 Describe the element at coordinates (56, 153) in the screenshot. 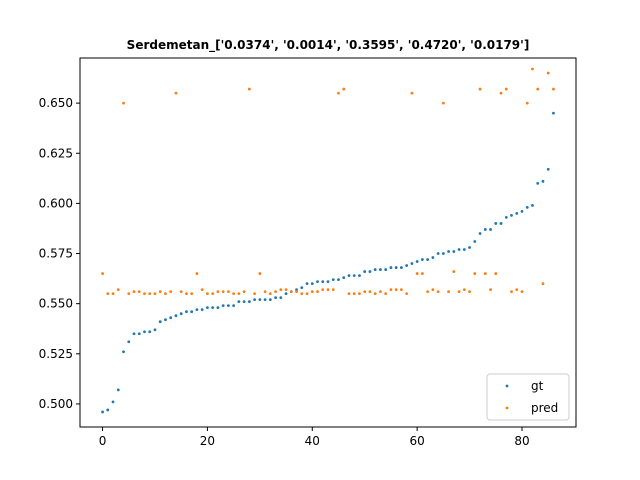

I see `y-tick-label: 0.625` at that location.